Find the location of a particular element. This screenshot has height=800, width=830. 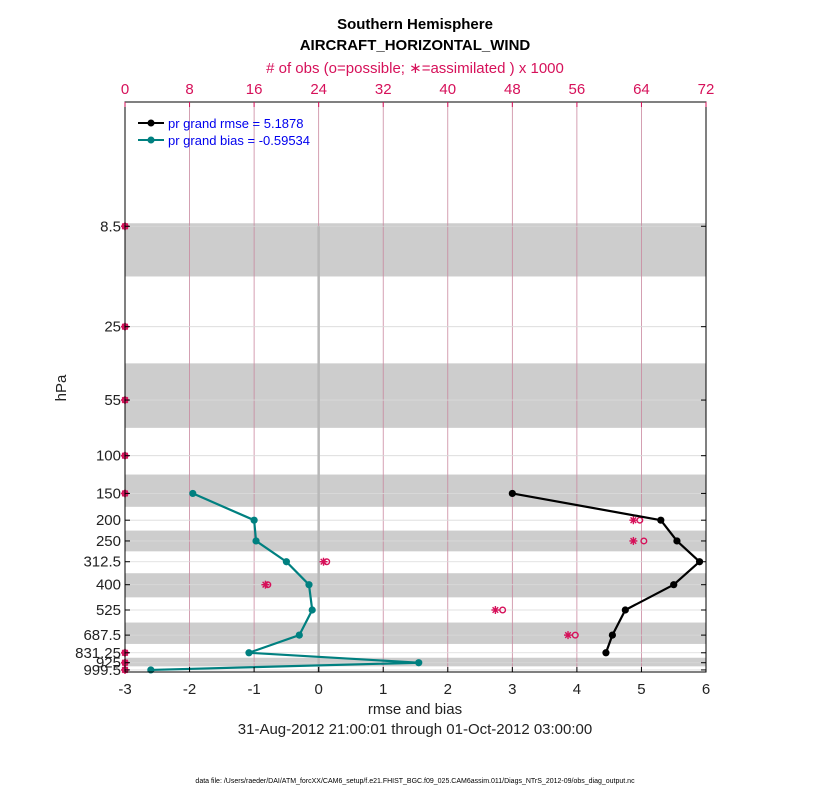

bias-line is located at coordinates (285, 582).